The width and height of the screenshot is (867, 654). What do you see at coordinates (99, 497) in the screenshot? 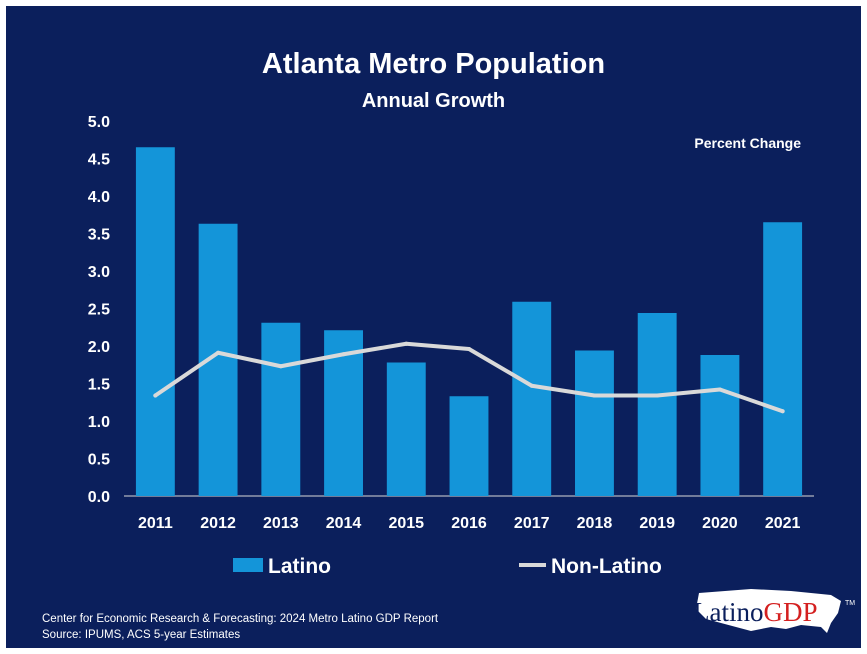
I see `y-tick-label: 0.0` at bounding box center [99, 497].